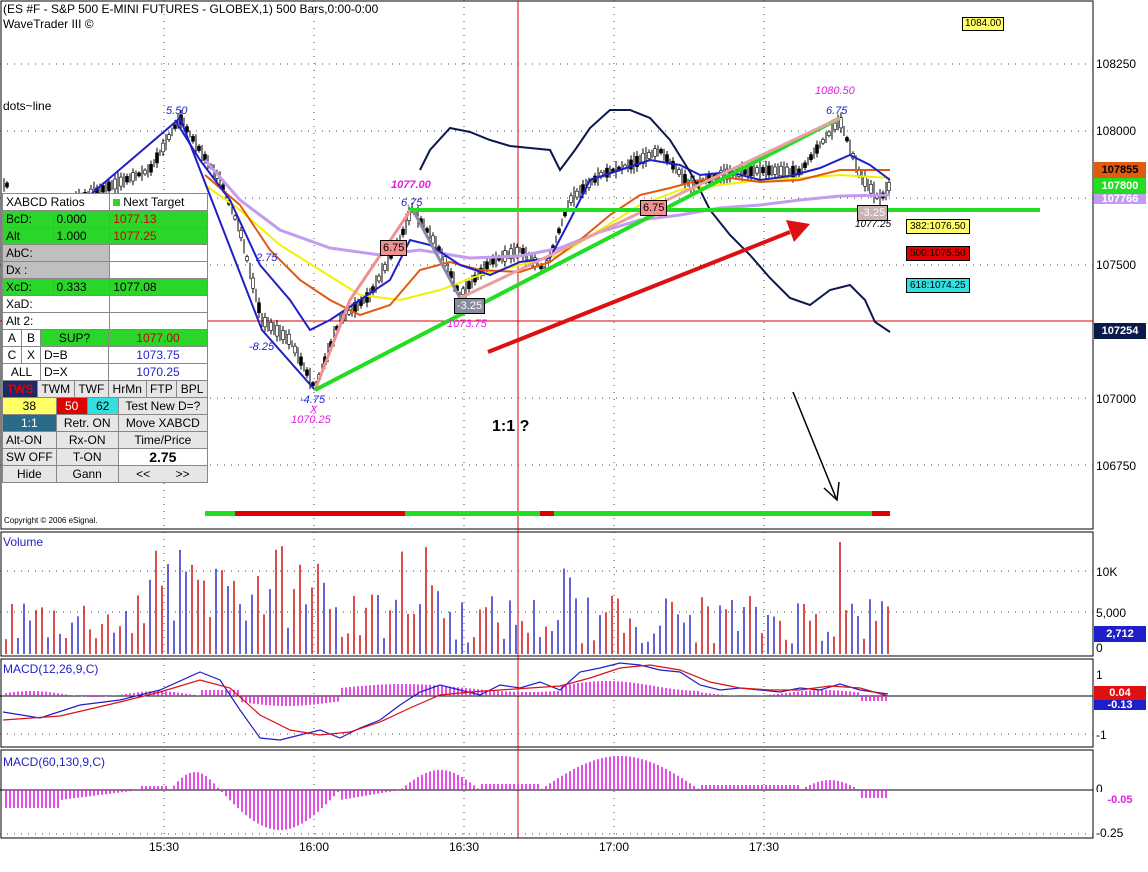  What do you see at coordinates (1099, 675) in the screenshot?
I see `macd1-axis-label: 1` at bounding box center [1099, 675].